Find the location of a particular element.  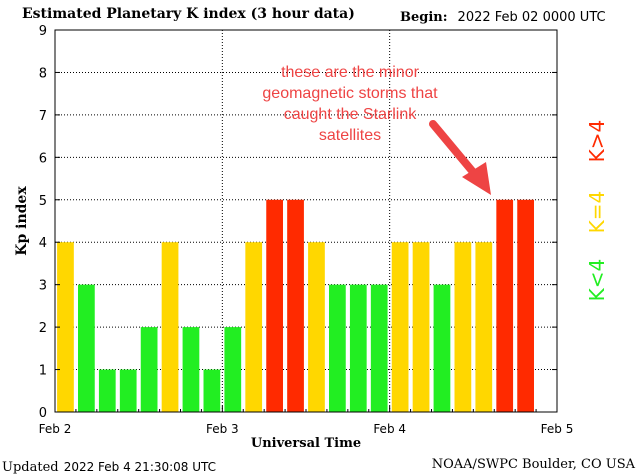

y-tick-label: 9 is located at coordinates (43, 31).